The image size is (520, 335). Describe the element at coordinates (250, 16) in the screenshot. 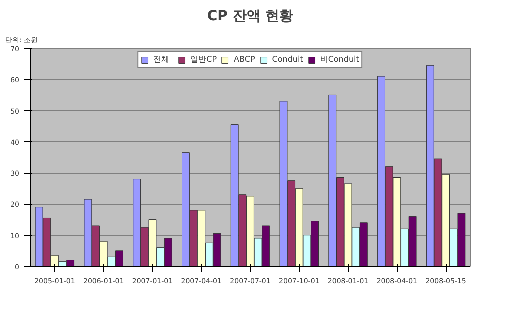

I see `chart-title: CP 잔액 현황` at that location.